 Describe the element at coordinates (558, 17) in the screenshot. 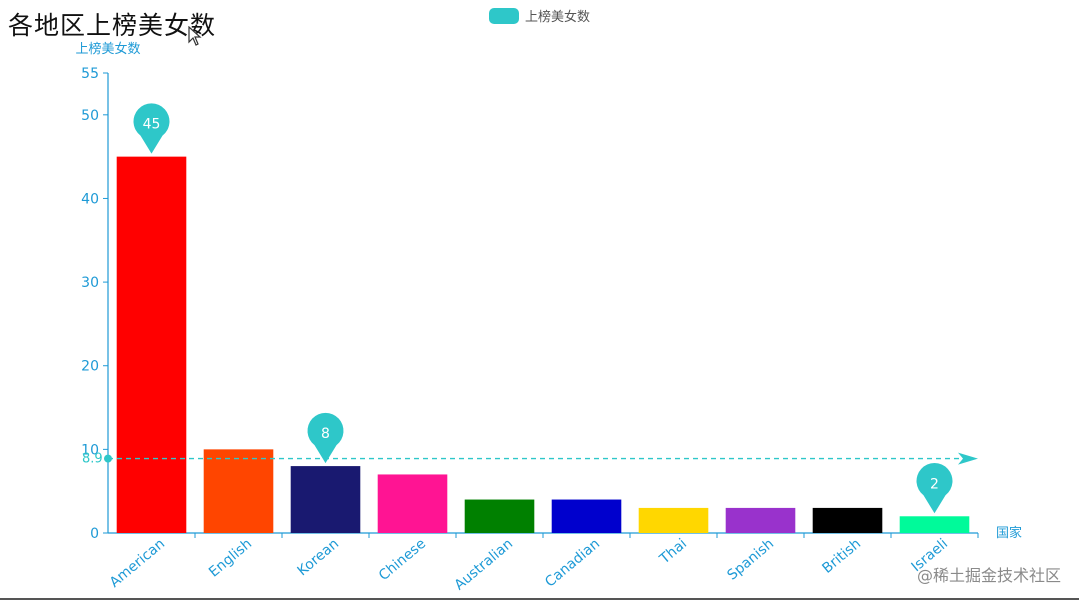

I see `legend-label: 上榜美女数` at that location.